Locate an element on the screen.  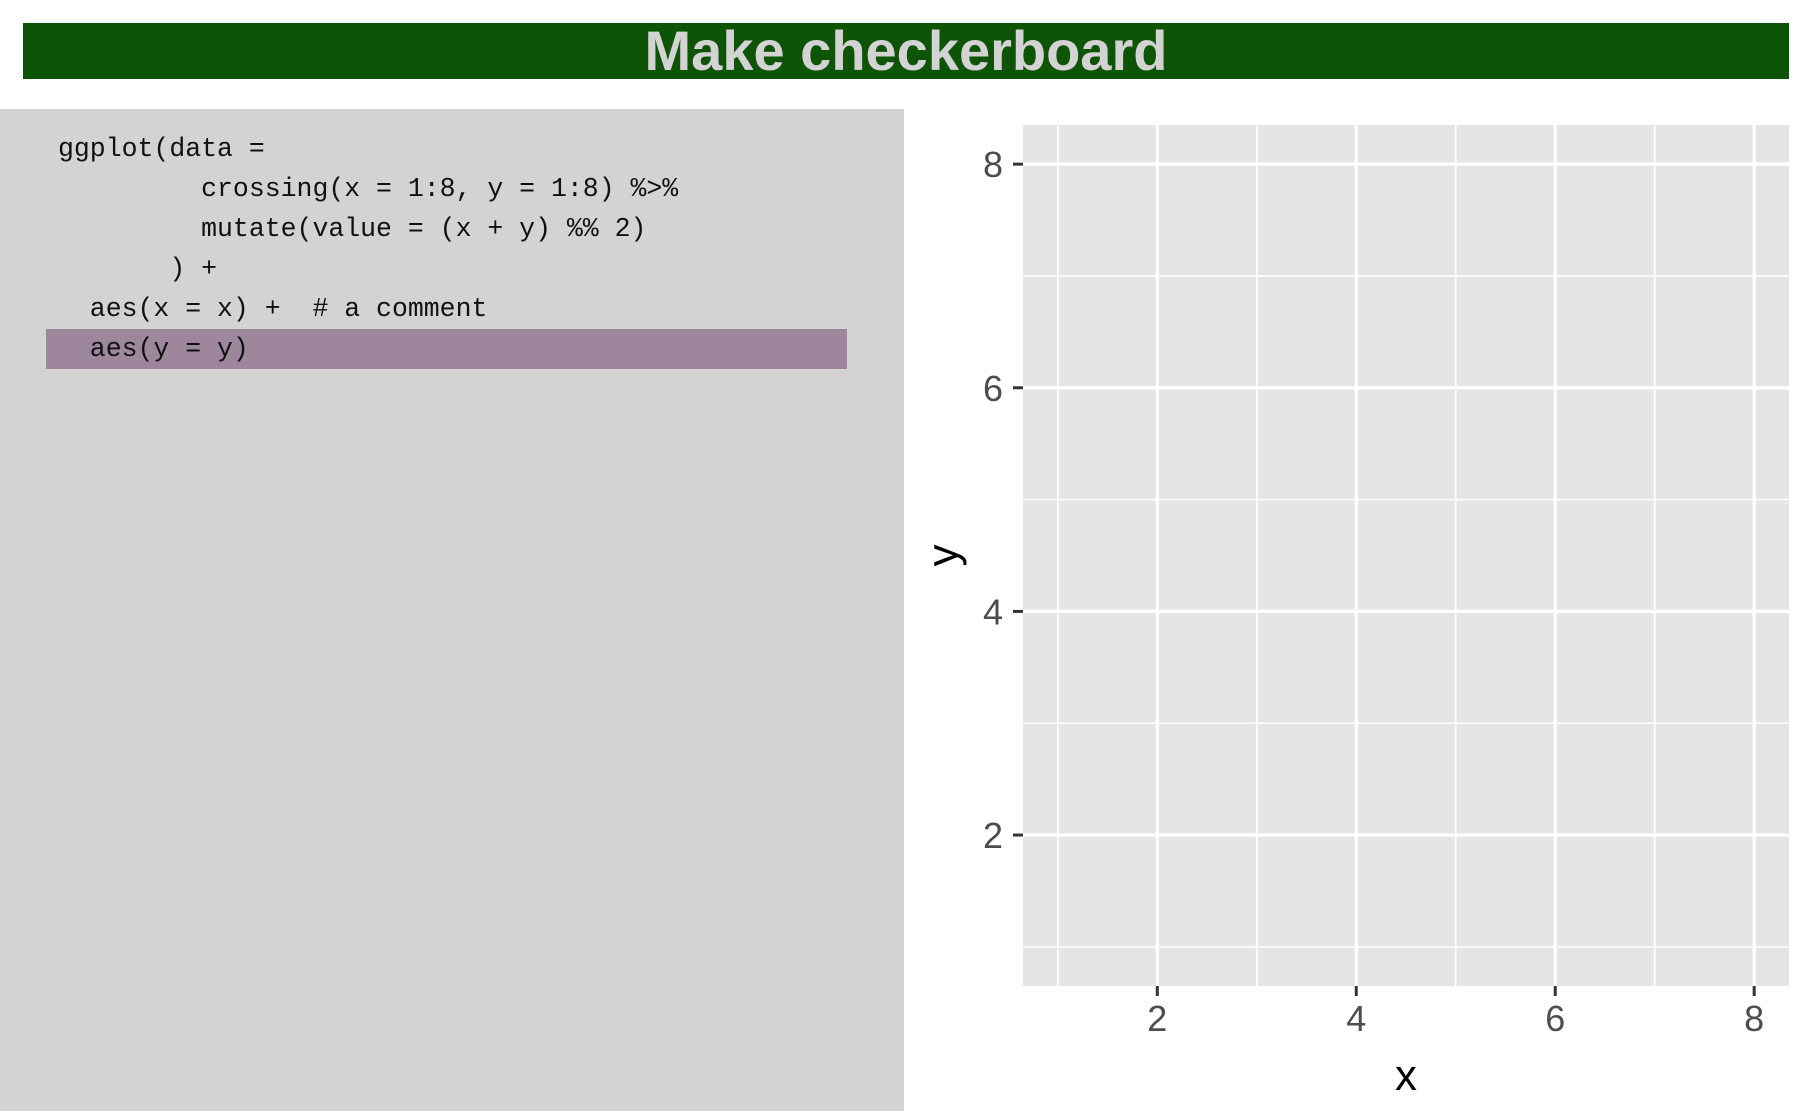
code-line-2: crossing(x = 1:8, y = 1:8) %>% is located at coordinates (368, 189).